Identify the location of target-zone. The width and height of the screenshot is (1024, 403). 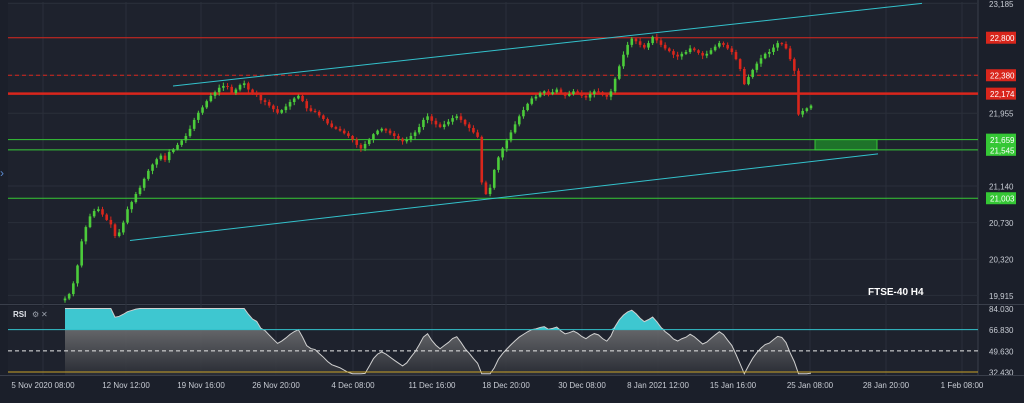
(846, 145).